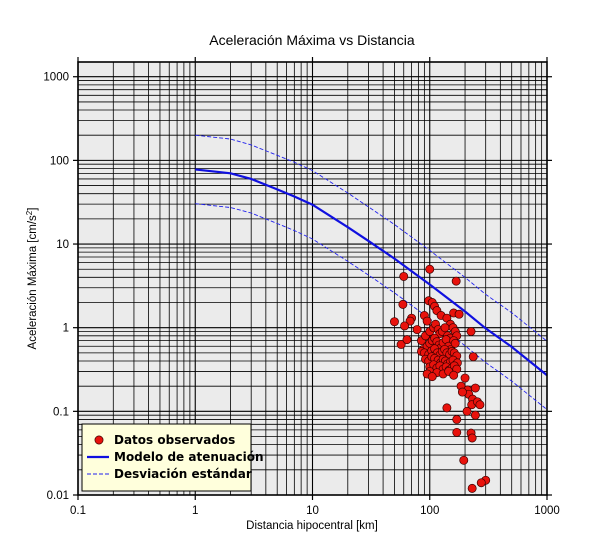 This screenshot has height=560, width=590. I want to click on legend-label: Datos observados, so click(174, 440).